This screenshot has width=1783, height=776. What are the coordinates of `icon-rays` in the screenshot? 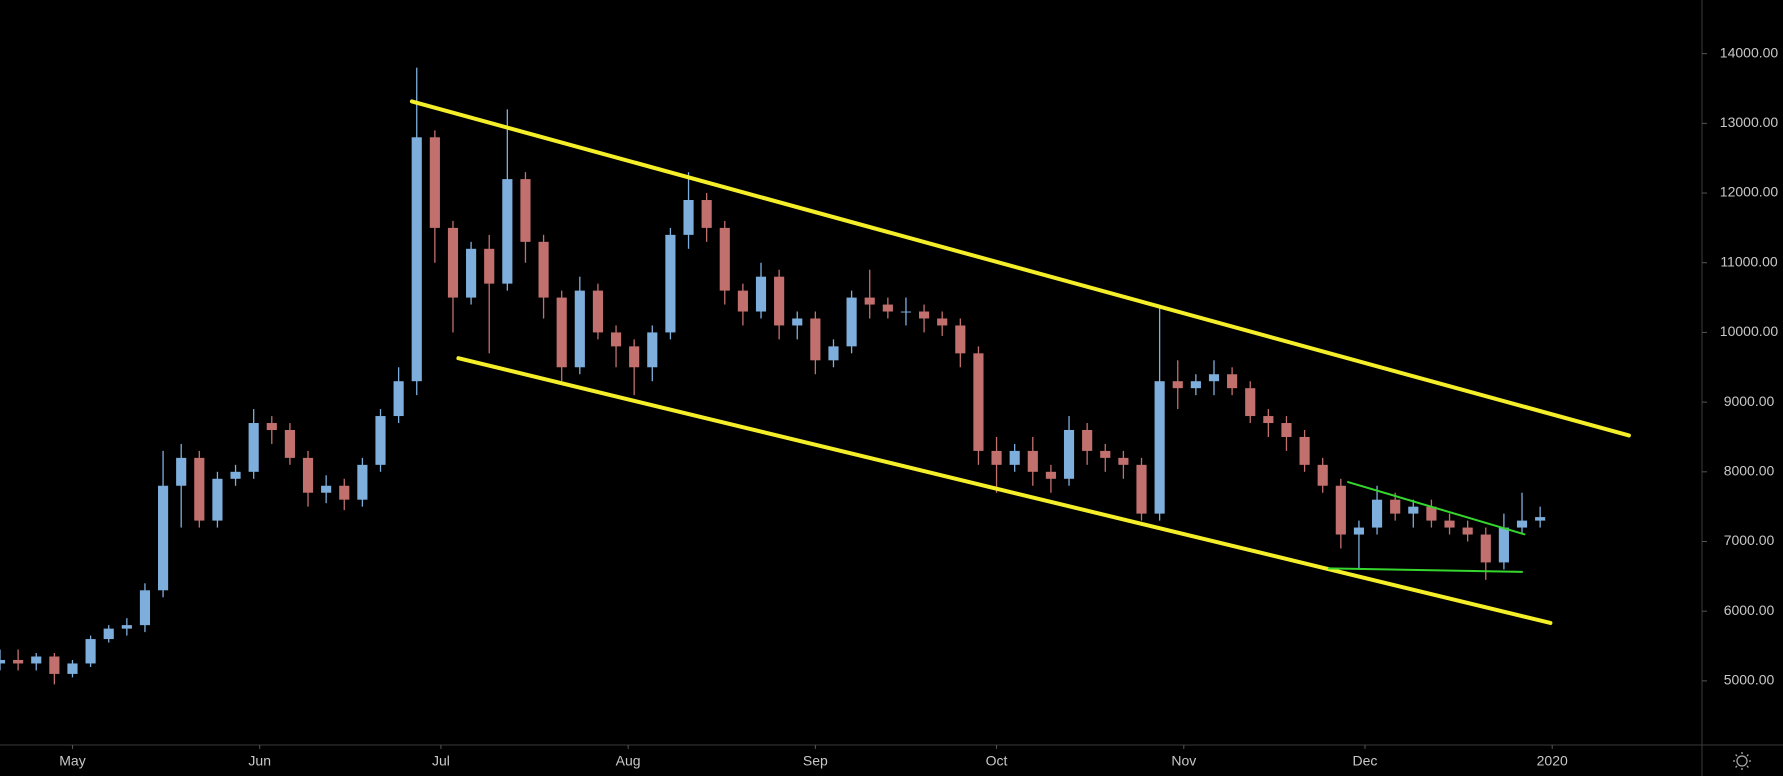 It's located at (1742, 761).